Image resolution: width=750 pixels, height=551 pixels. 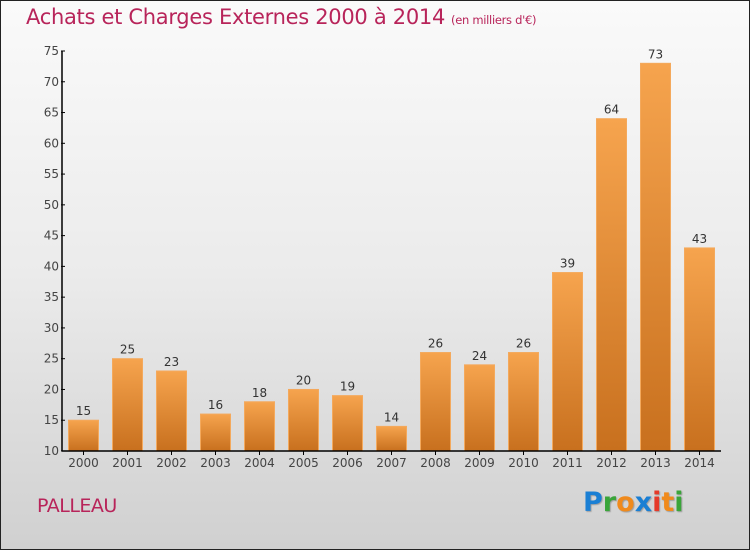 What do you see at coordinates (699, 349) in the screenshot?
I see `bar-2014` at bounding box center [699, 349].